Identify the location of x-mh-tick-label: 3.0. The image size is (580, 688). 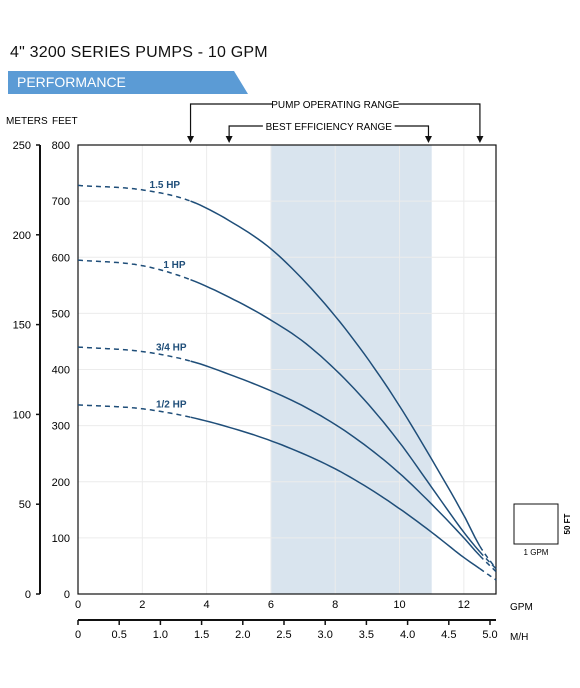
(325, 635).